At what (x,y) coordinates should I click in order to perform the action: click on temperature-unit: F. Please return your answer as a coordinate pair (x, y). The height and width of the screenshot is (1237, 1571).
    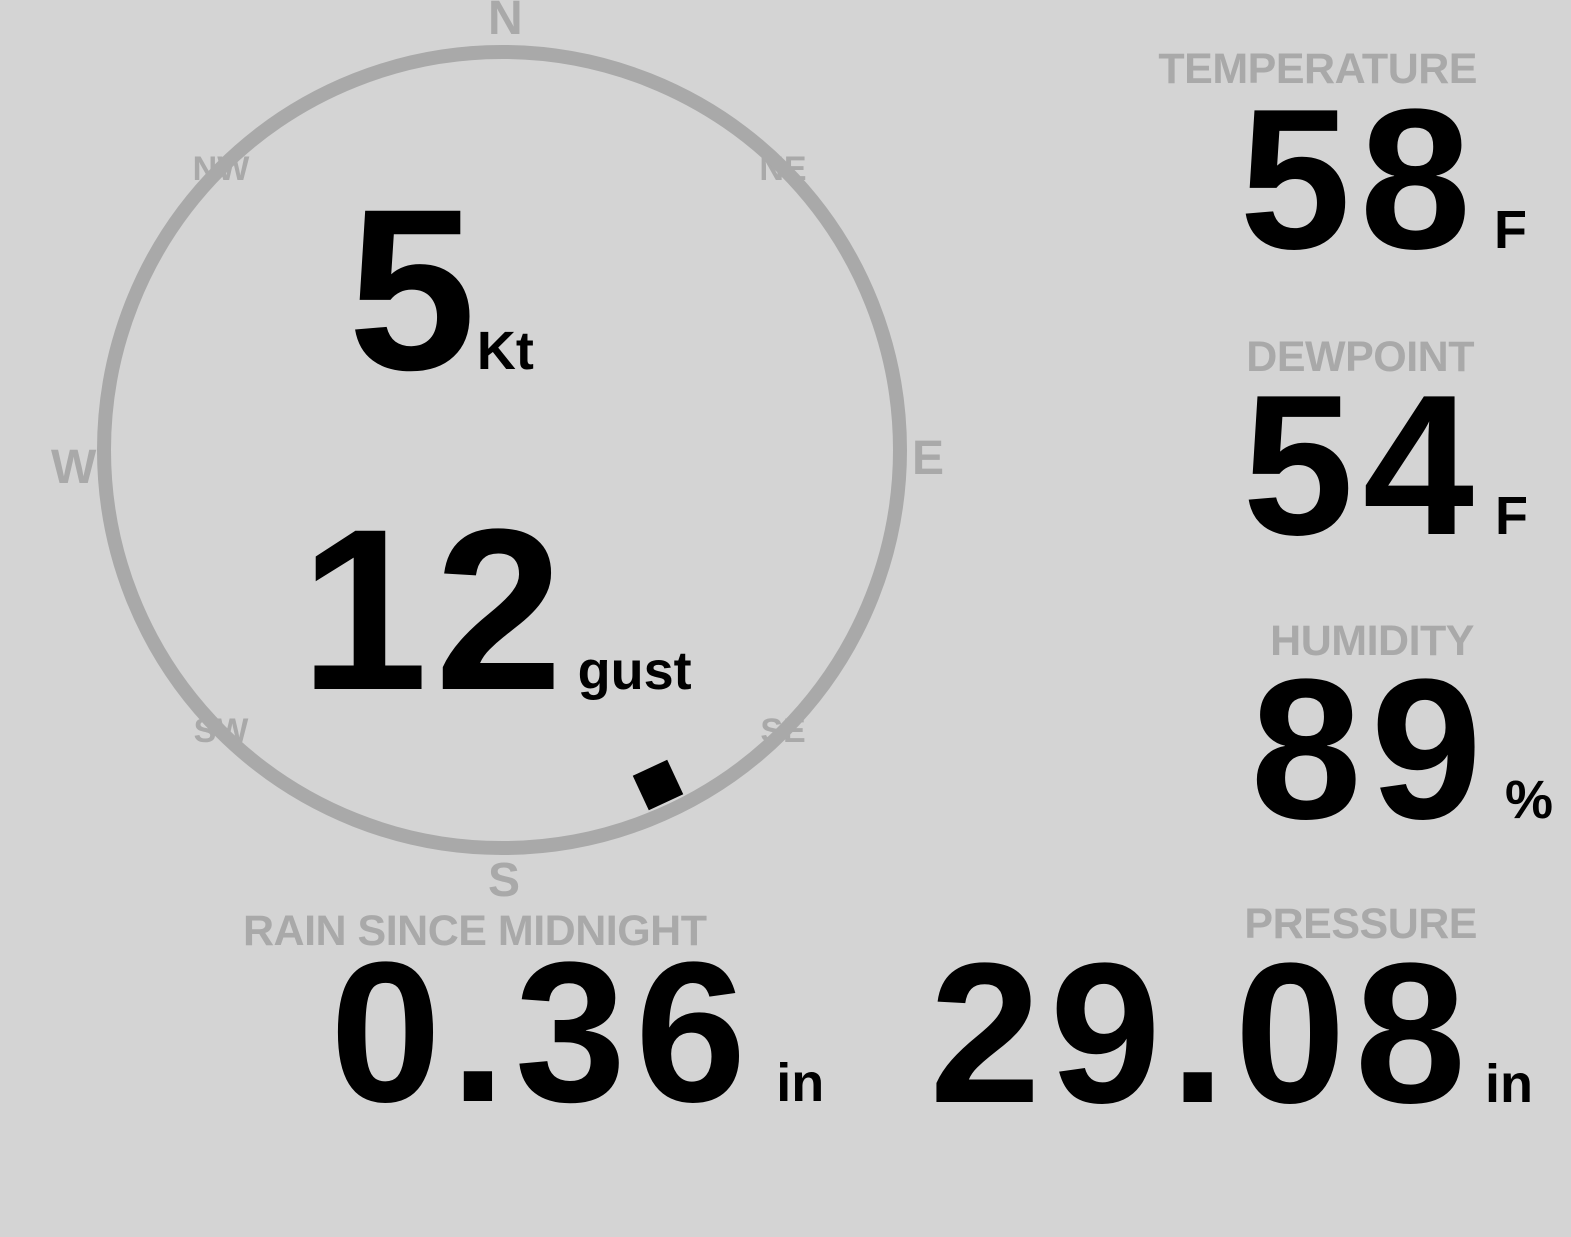
    Looking at the image, I should click on (1510, 230).